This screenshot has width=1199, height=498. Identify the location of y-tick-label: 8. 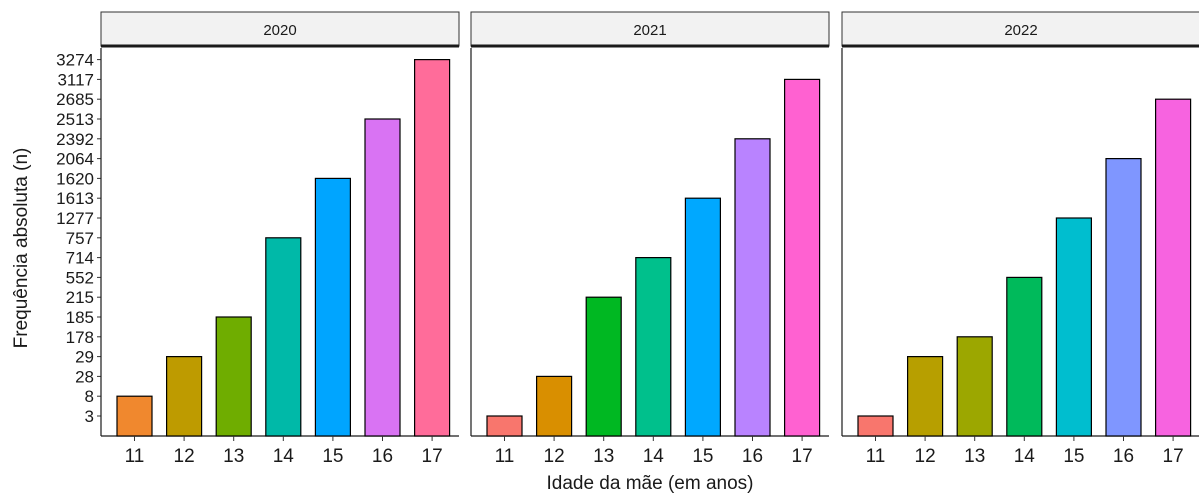
(89, 396).